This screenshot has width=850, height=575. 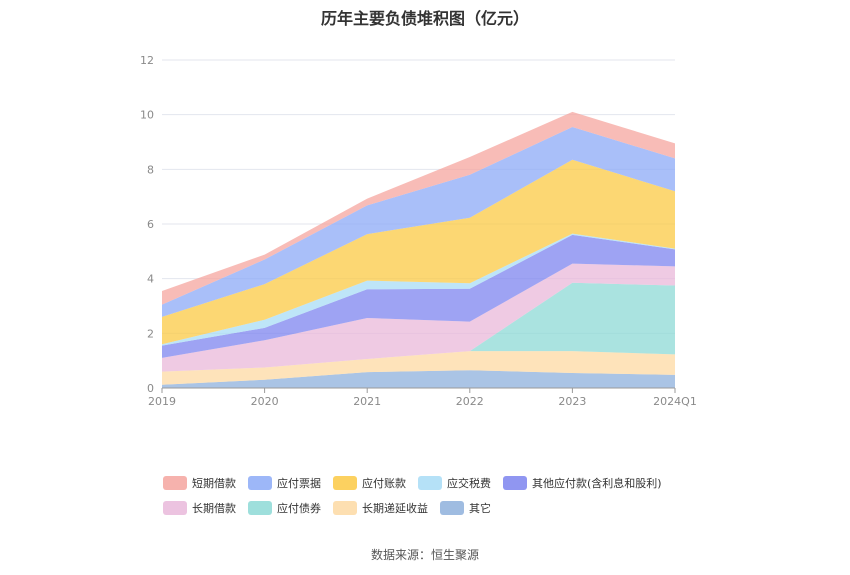 What do you see at coordinates (150, 333) in the screenshot?
I see `y-tick-label: 2` at bounding box center [150, 333].